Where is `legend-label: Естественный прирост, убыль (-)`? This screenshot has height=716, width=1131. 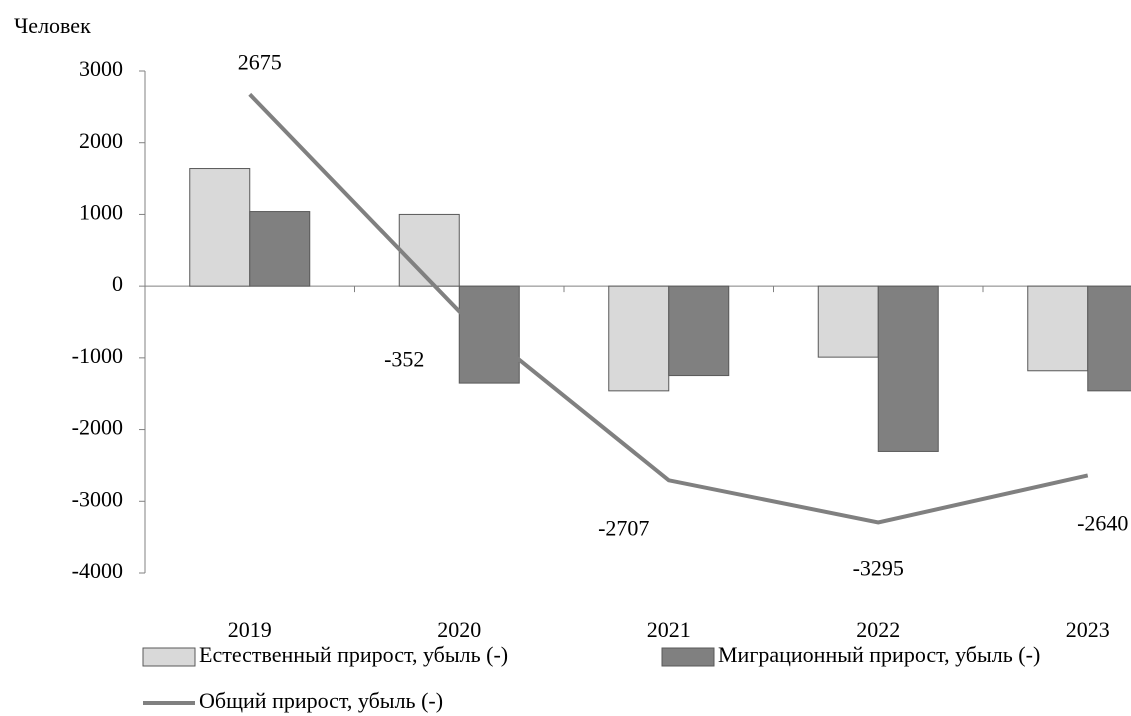 legend-label: Естественный прирост, убыль (-) is located at coordinates (353, 654).